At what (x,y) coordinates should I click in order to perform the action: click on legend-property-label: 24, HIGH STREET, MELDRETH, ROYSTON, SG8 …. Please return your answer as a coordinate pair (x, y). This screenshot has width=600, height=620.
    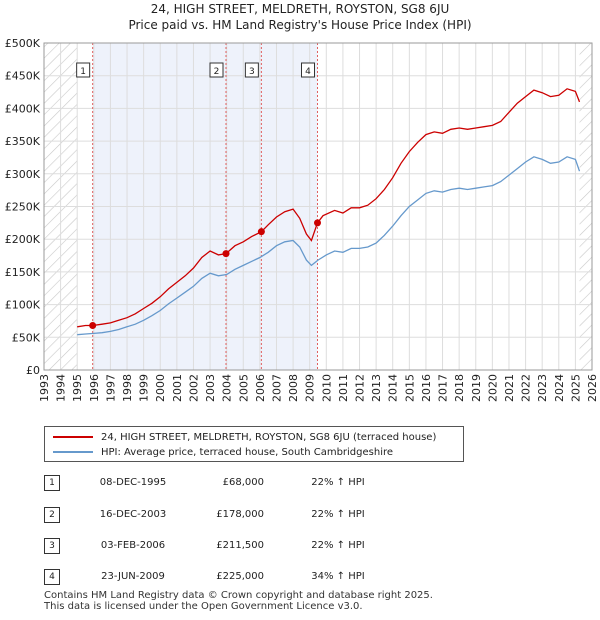
    Looking at the image, I should click on (269, 437).